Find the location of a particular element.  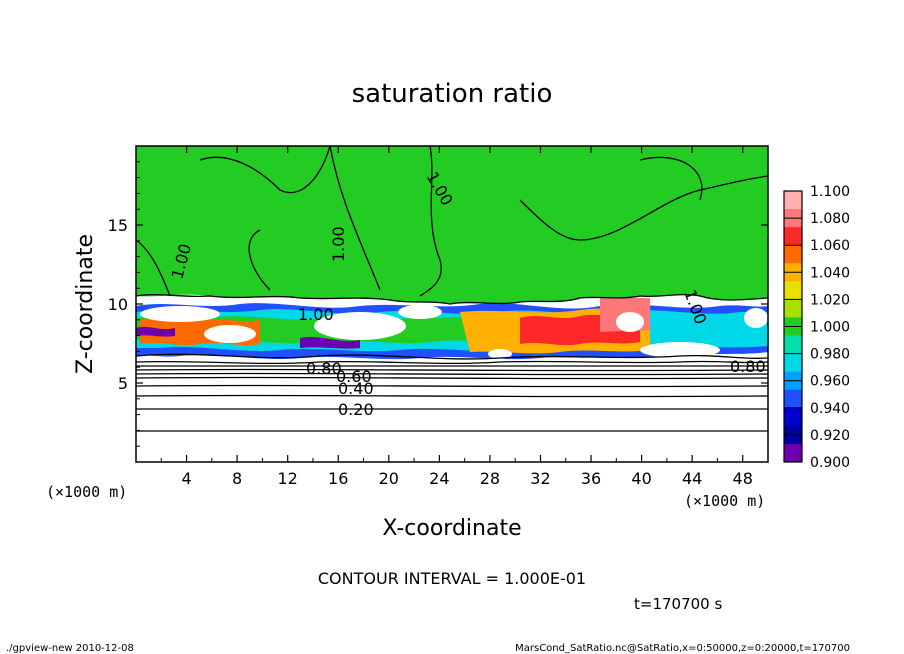

x-tick-label: 12 is located at coordinates (288, 478).